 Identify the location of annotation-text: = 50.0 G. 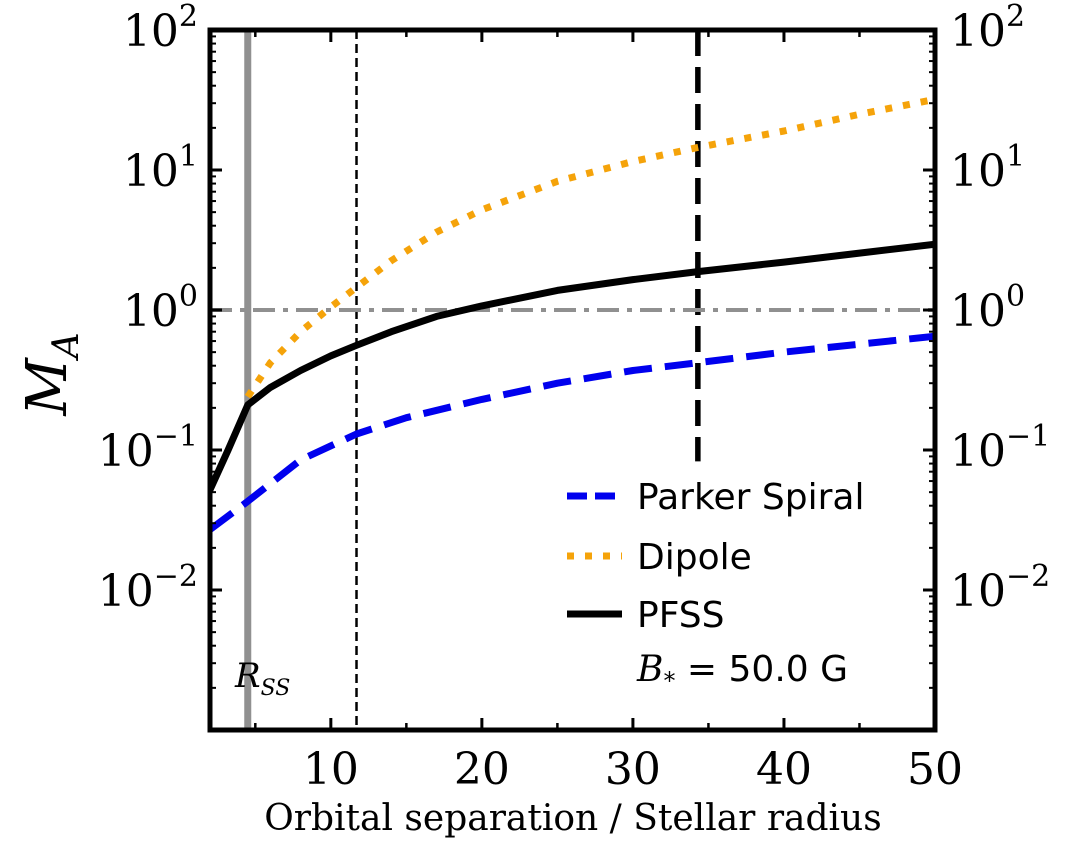
(761, 669).